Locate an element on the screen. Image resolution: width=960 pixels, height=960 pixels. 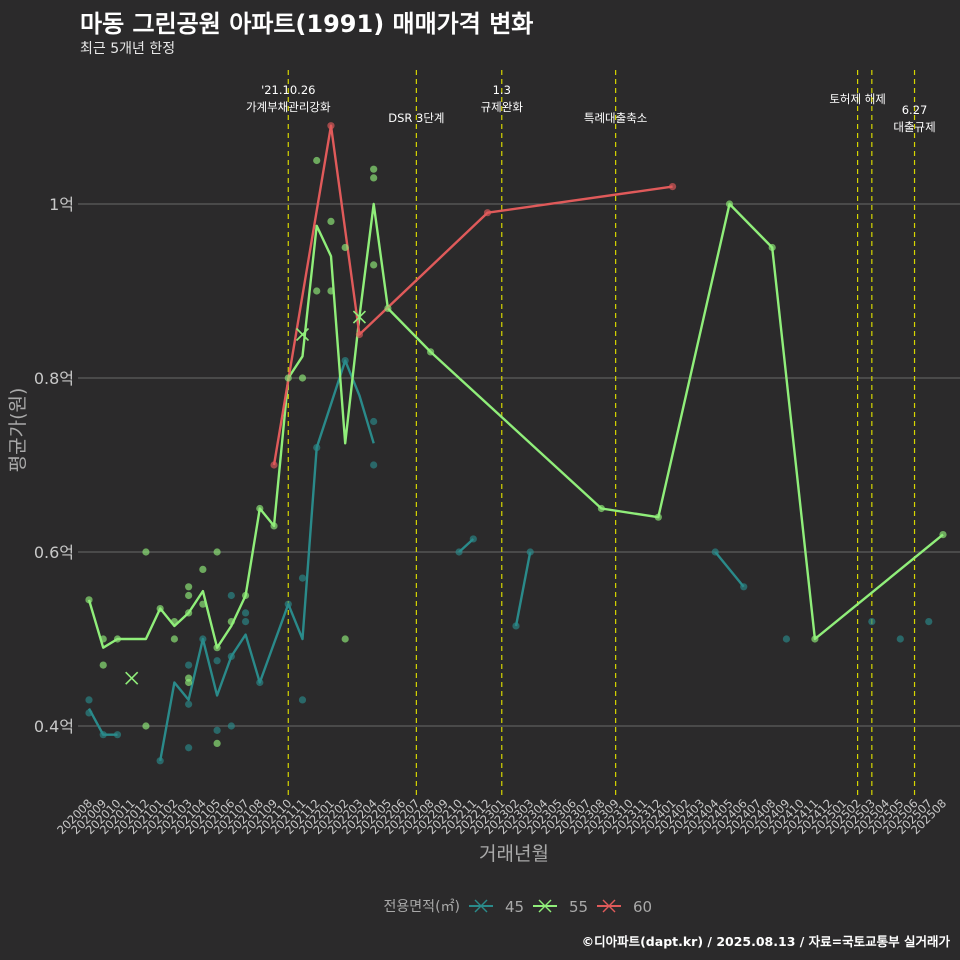
y-axis-label: 평균가(원) is located at coordinates (18, 430).